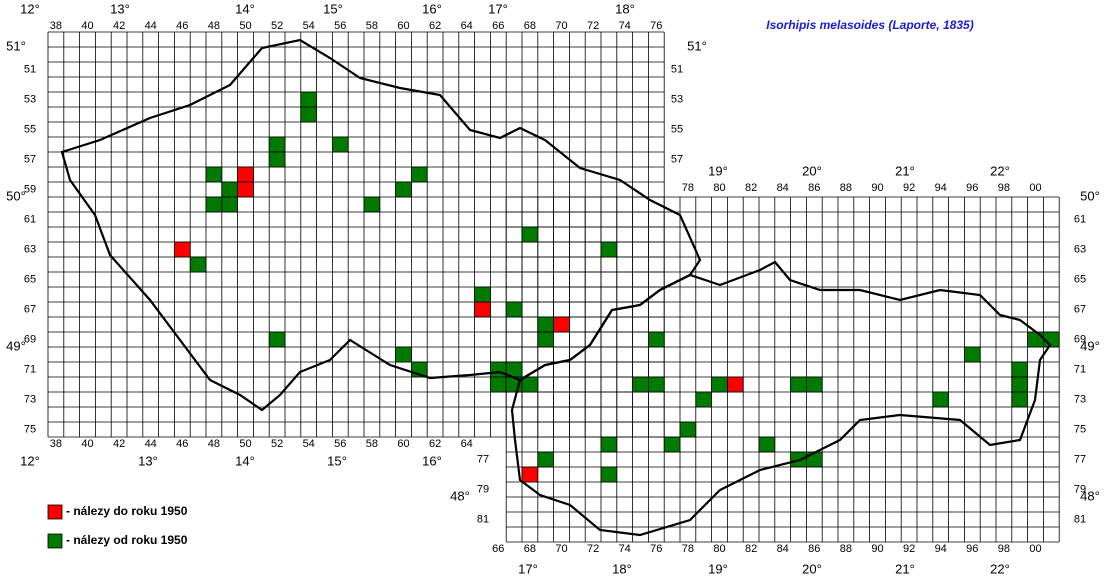 The width and height of the screenshot is (1113, 586). What do you see at coordinates (483, 489) in the screenshot?
I see `row-label: 79` at bounding box center [483, 489].